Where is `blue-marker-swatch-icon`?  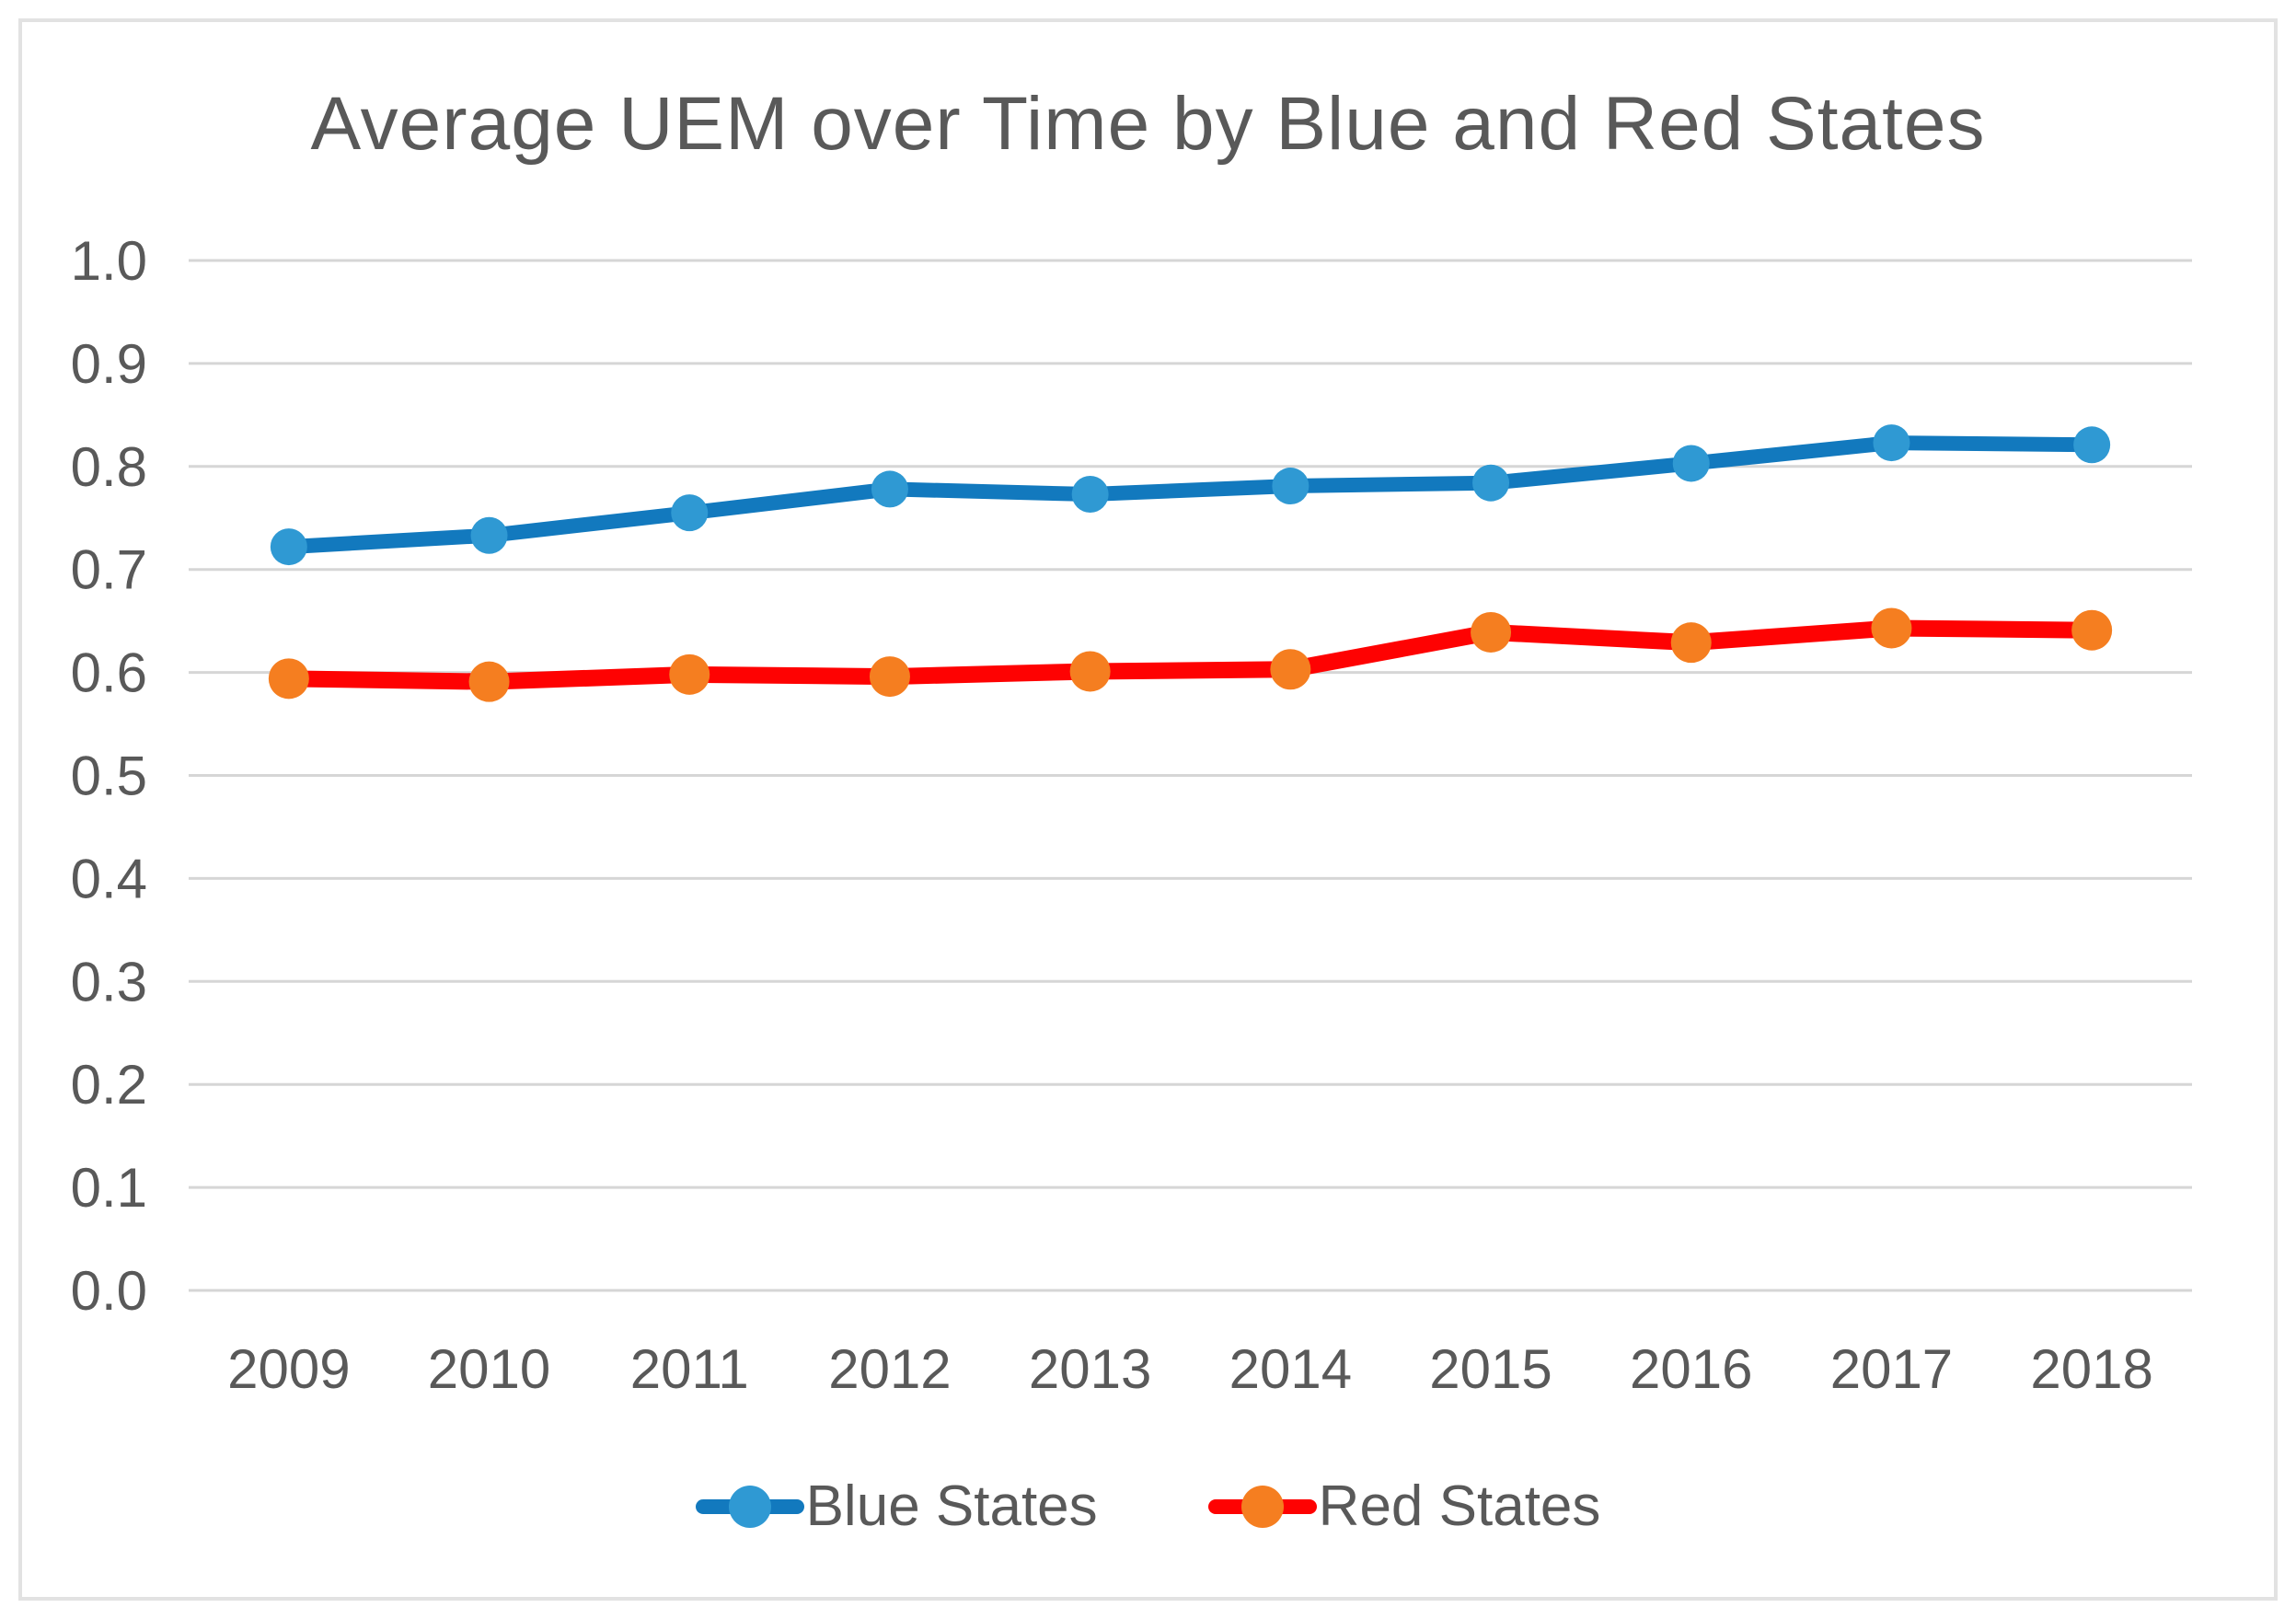
blue-marker-swatch-icon is located at coordinates (750, 1507).